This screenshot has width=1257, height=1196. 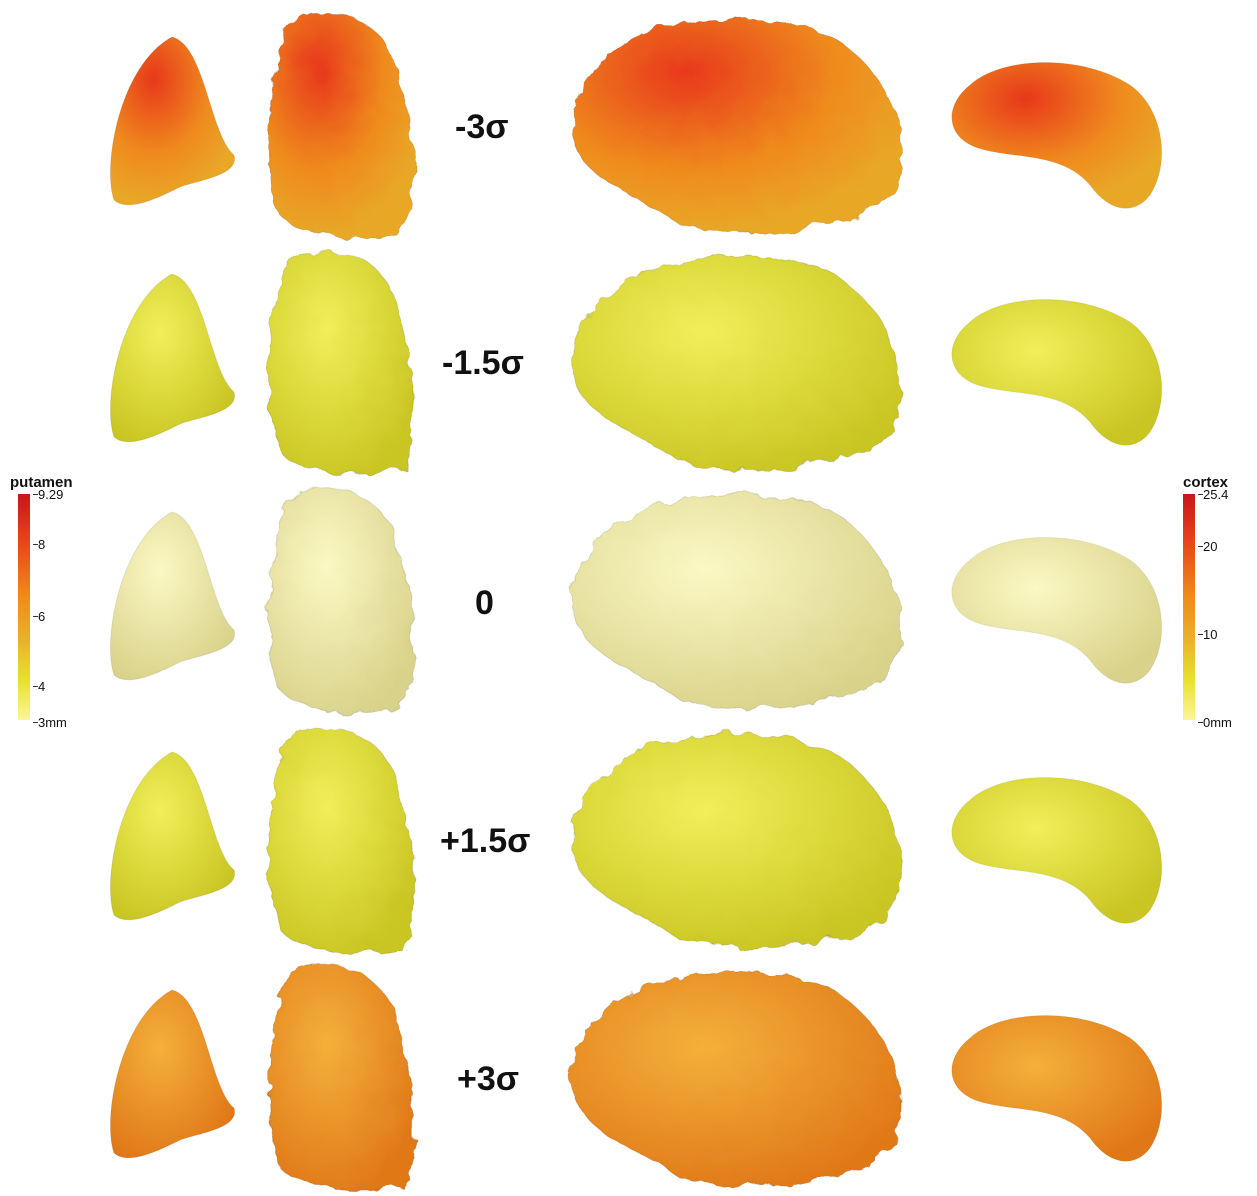 I want to click on sigma-label-row-3: 0, so click(x=484, y=603).